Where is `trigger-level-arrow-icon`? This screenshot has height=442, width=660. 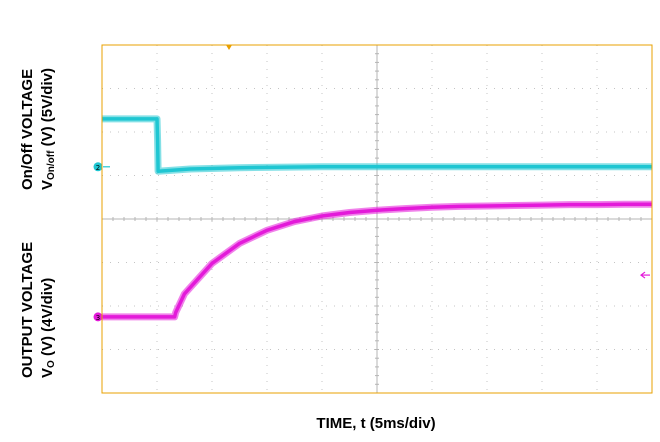
trigger-level-arrow-icon is located at coordinates (643, 275).